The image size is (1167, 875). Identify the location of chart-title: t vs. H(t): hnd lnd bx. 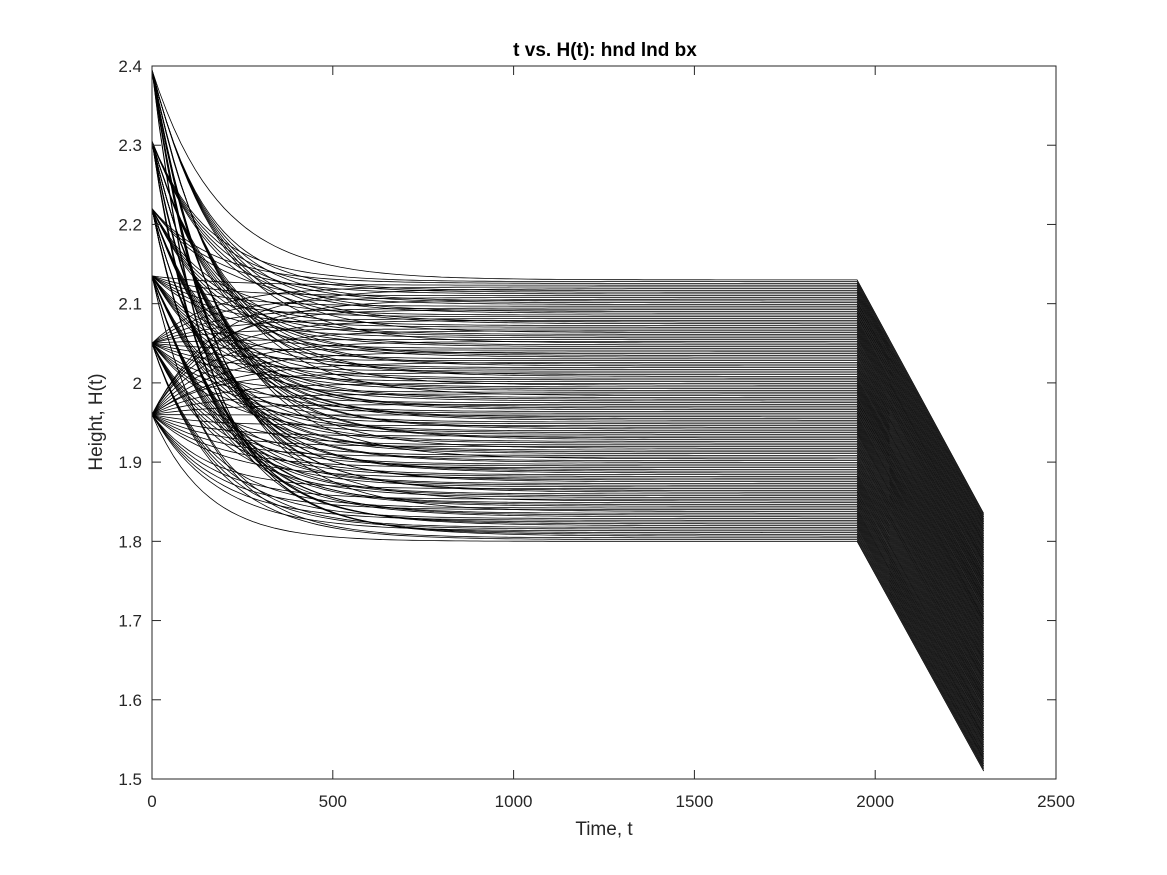
(605, 50).